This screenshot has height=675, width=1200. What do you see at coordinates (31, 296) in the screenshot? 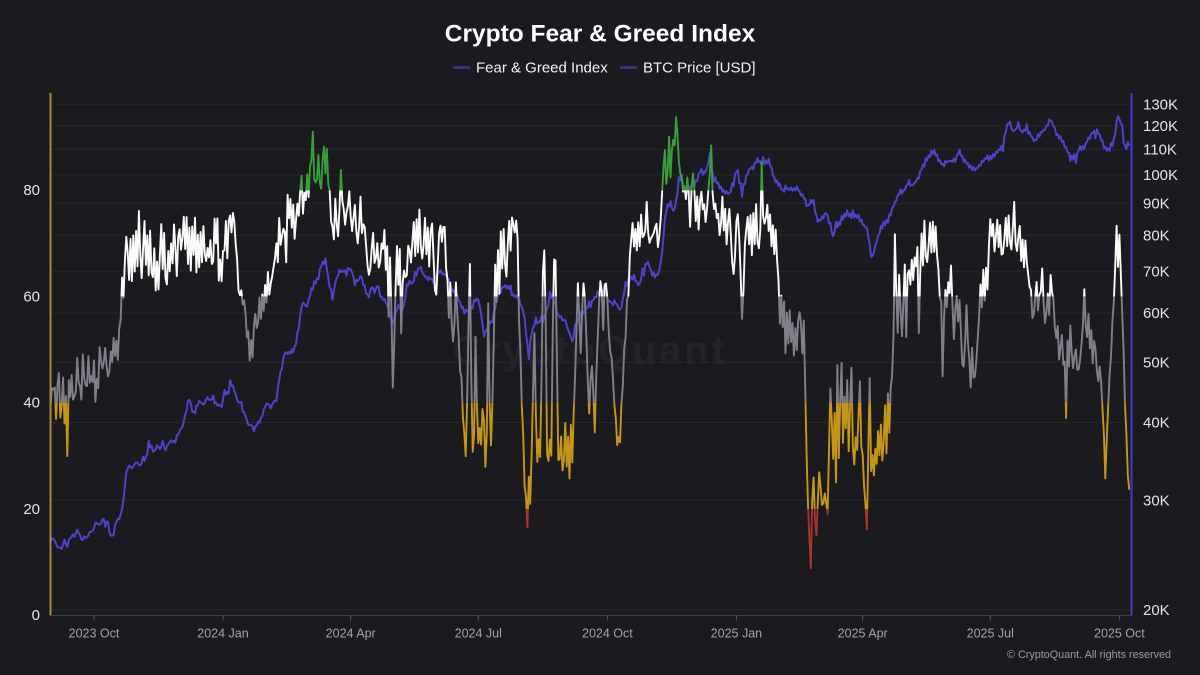
I see `svg-text: 60` at bounding box center [31, 296].